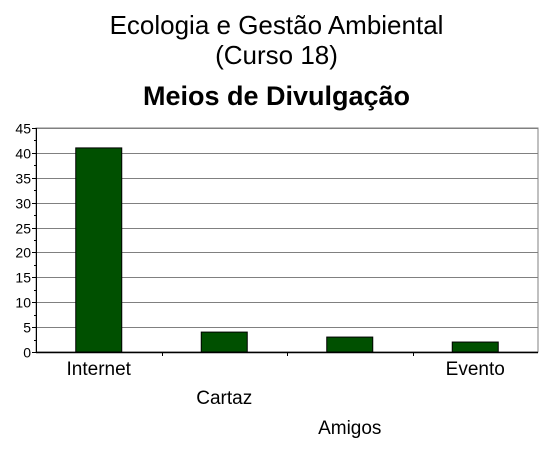 The width and height of the screenshot is (553, 455). What do you see at coordinates (475, 369) in the screenshot?
I see `x-label-evento: Evento` at bounding box center [475, 369].